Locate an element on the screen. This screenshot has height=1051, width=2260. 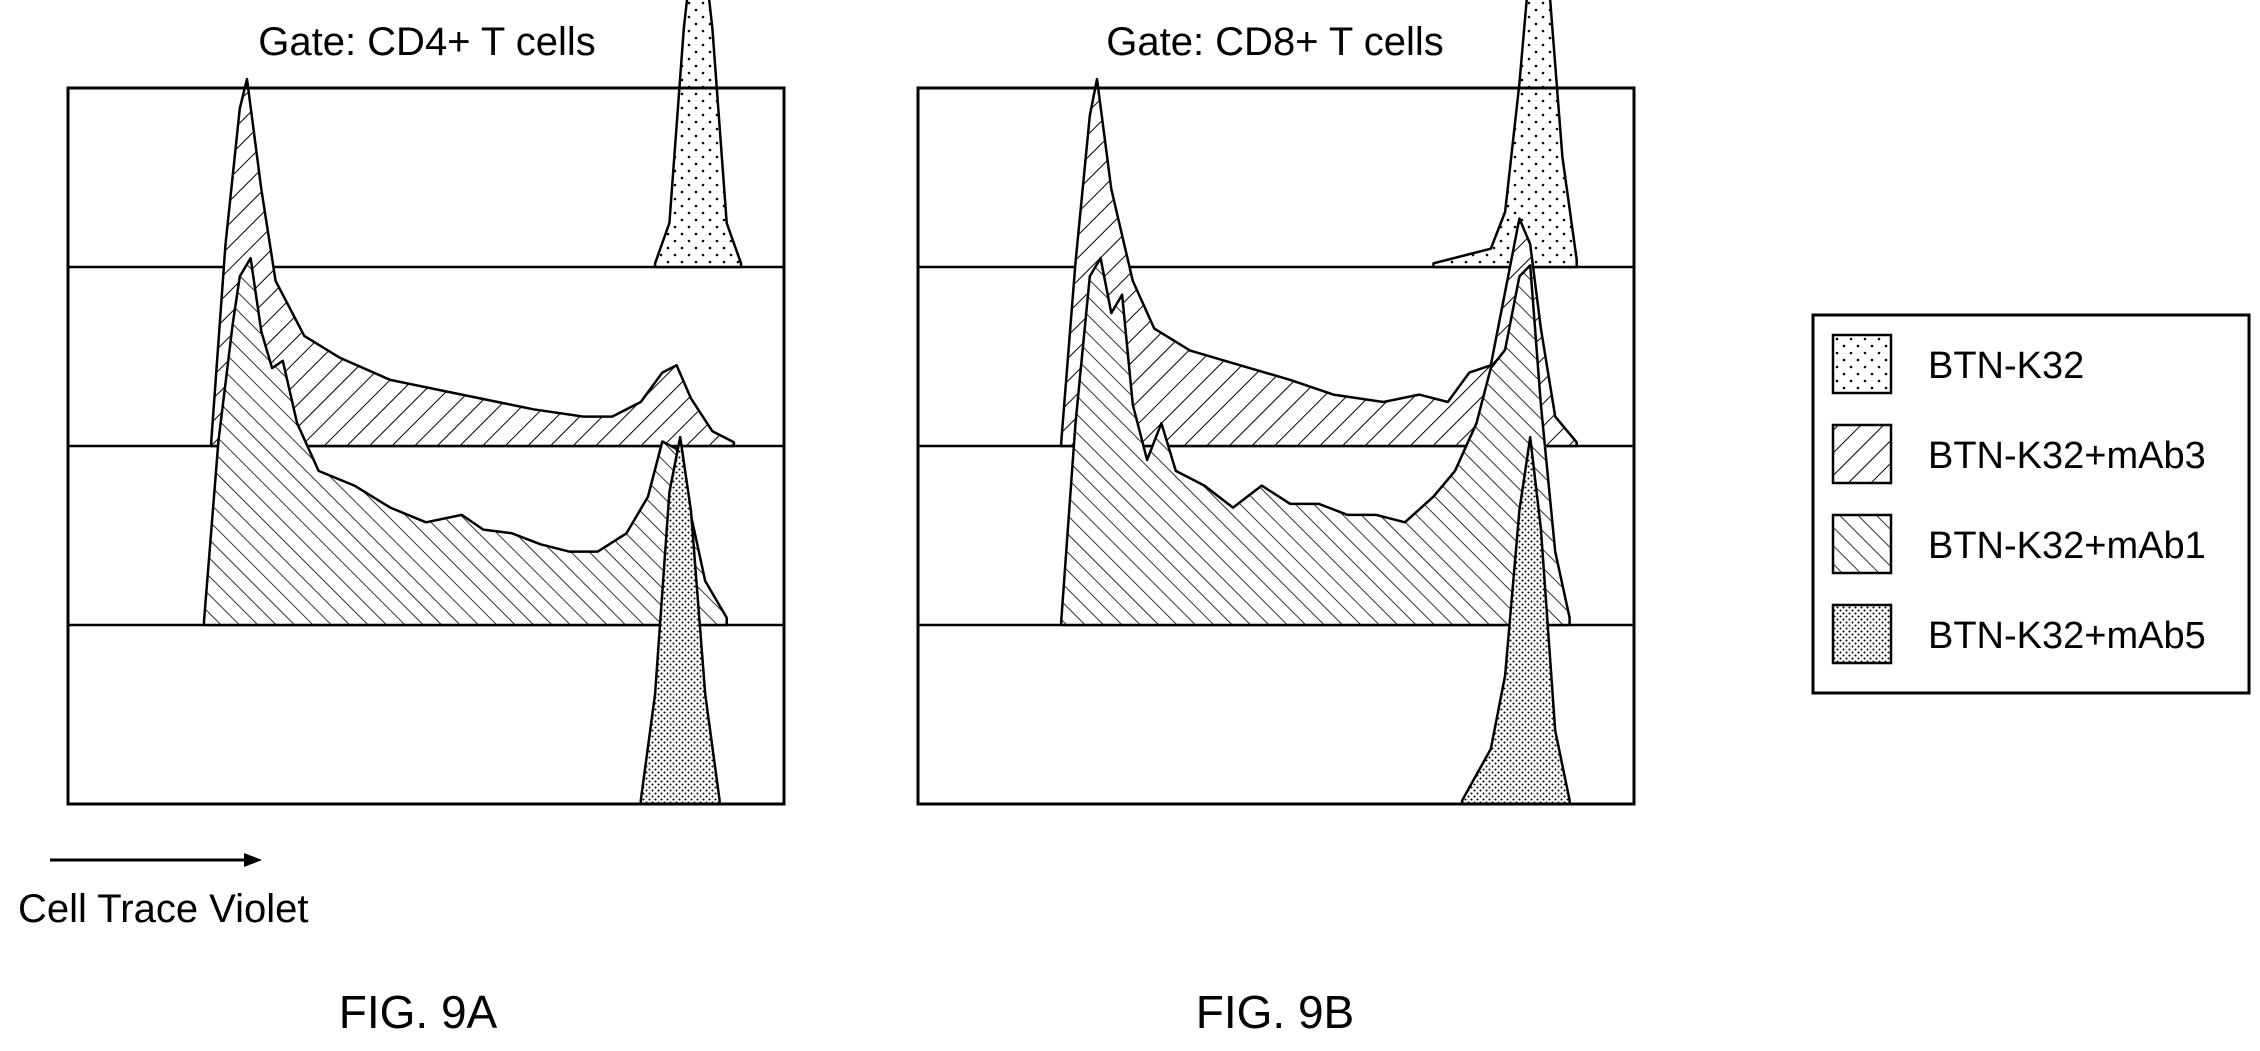
legend-label: BTN-K32+mAb1 is located at coordinates (2067, 546).